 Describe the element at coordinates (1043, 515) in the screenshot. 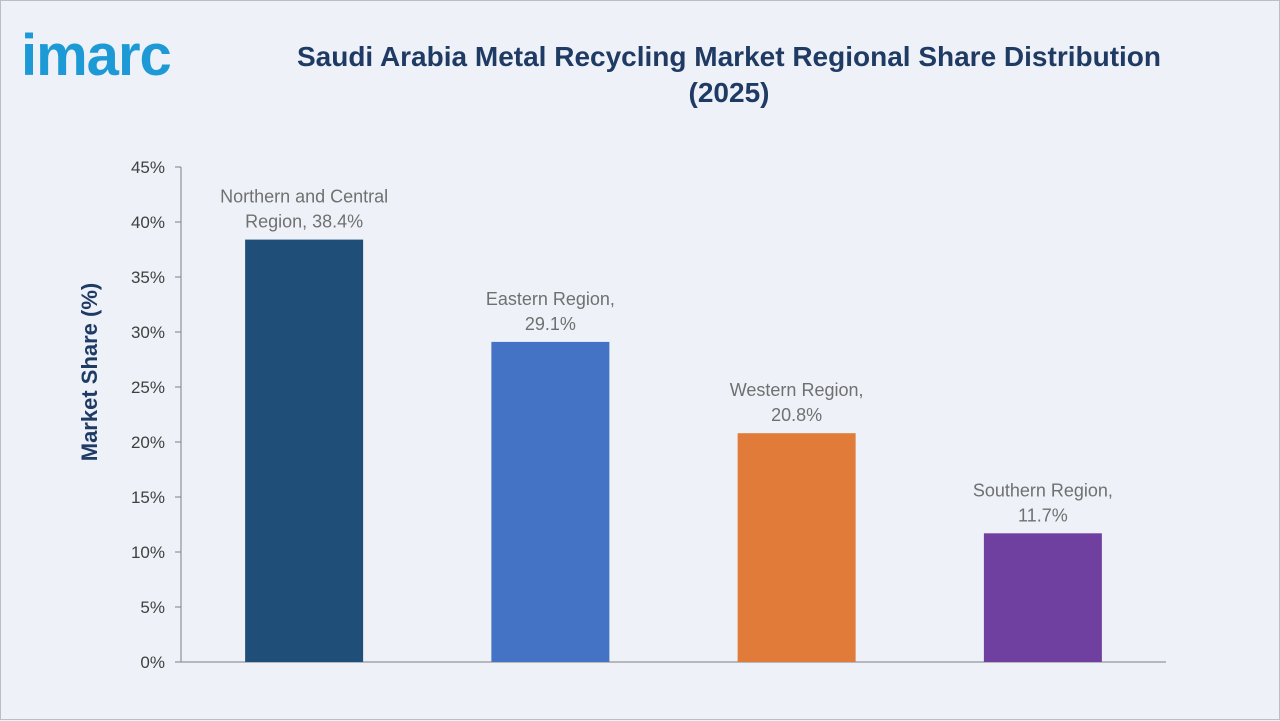

I see `bar-data-label: 11.7%` at that location.